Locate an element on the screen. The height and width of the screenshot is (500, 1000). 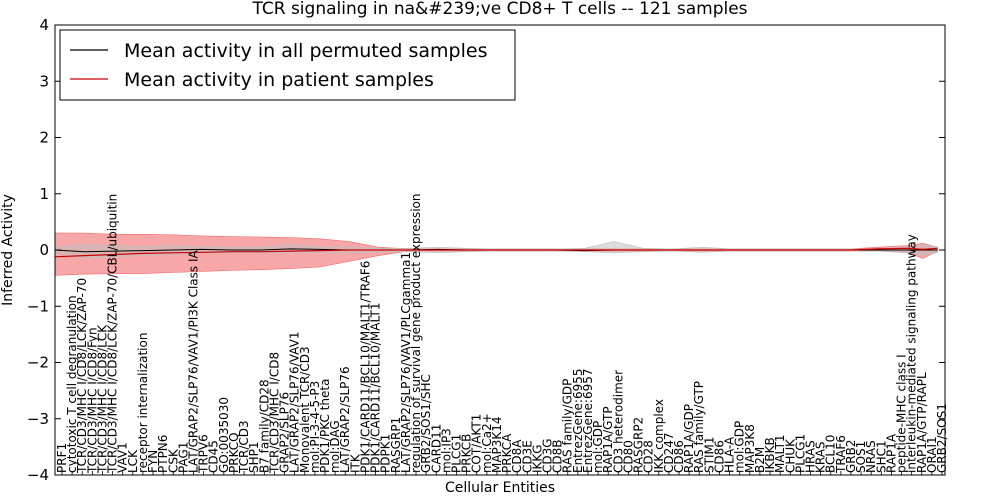
x-tick-label: CD8A is located at coordinates (517, 456).